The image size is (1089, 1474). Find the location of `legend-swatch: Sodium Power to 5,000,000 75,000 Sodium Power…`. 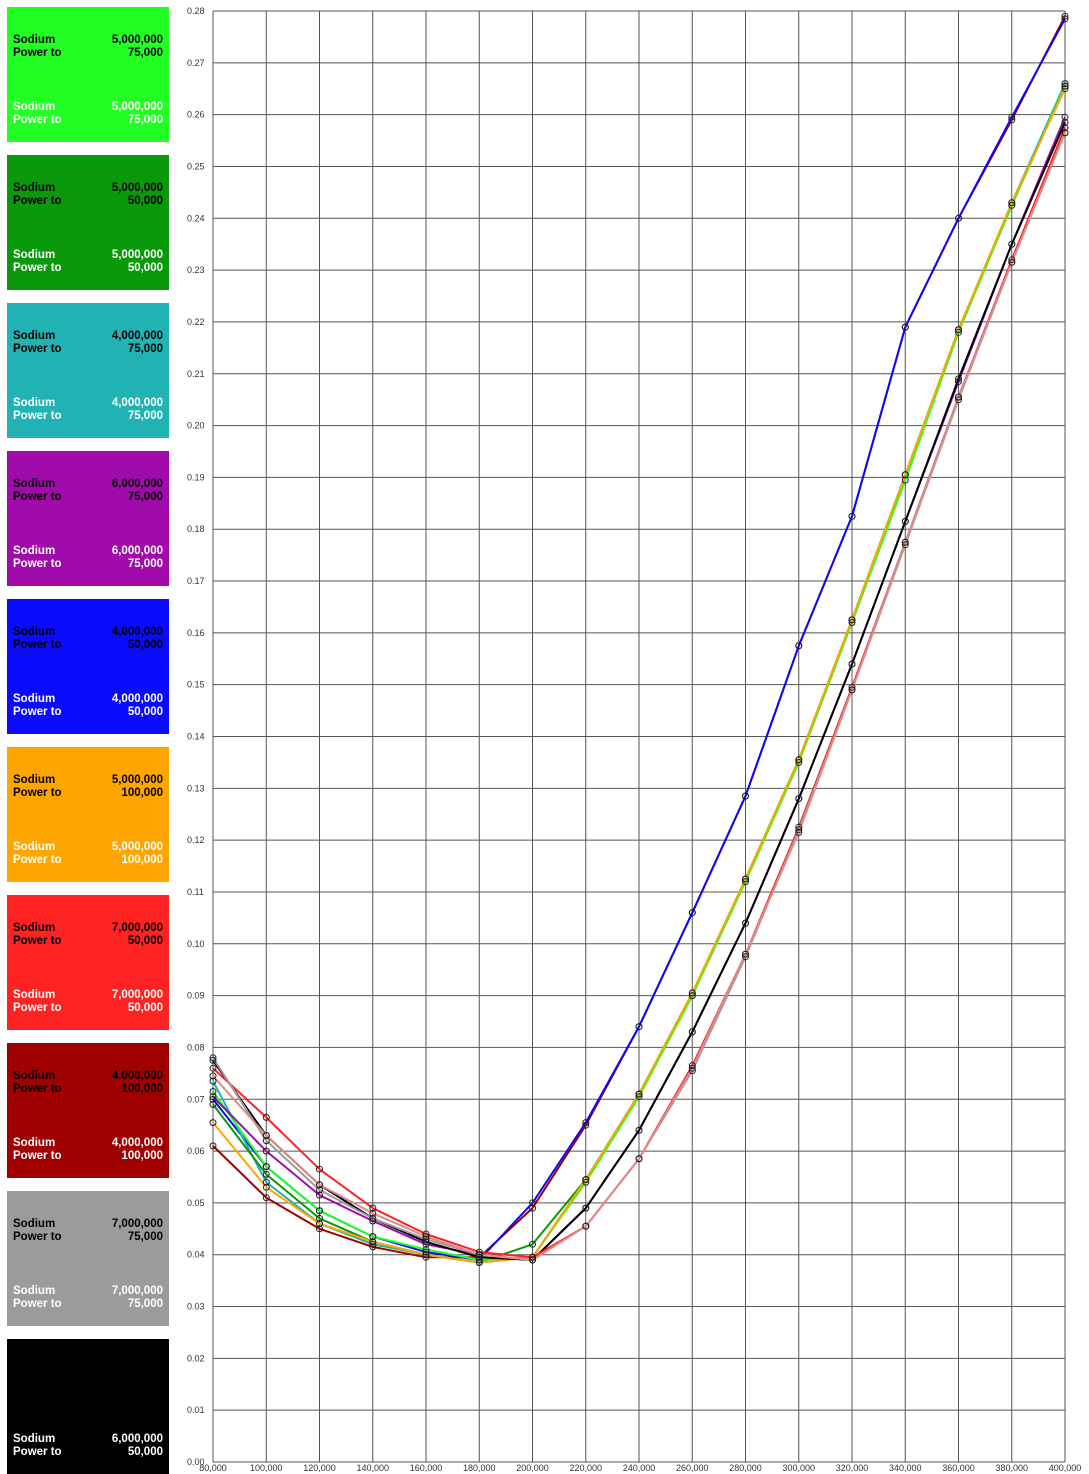

legend-swatch: Sodium Power to 5,000,000 75,000 Sodium Power… is located at coordinates (88, 74).